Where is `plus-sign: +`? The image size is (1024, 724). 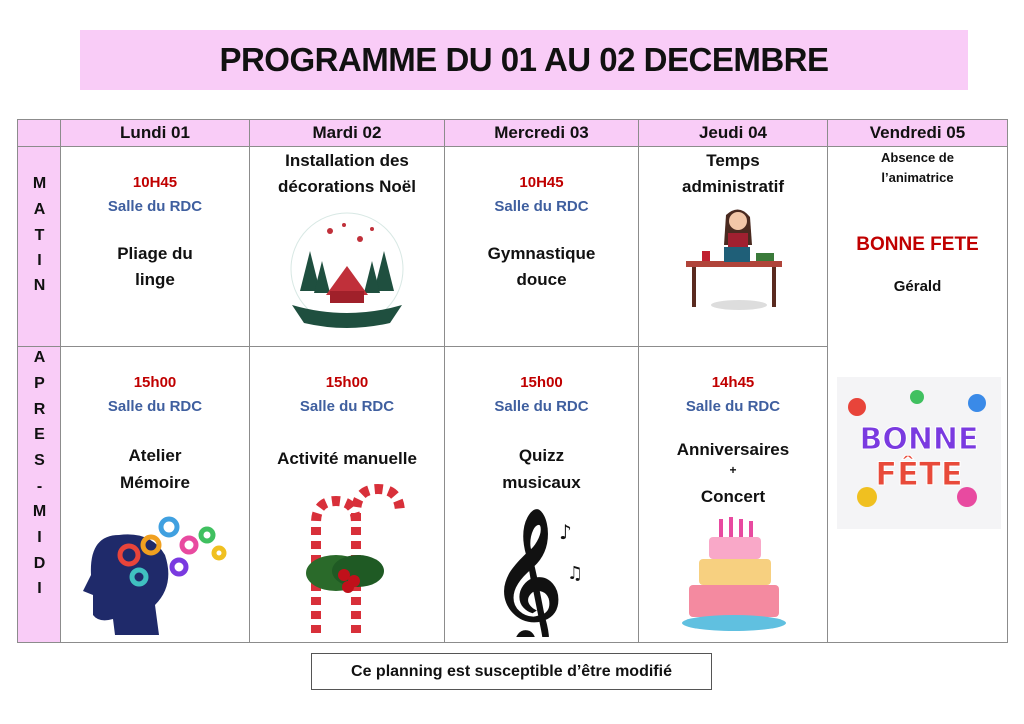 plus-sign: + is located at coordinates (733, 470).